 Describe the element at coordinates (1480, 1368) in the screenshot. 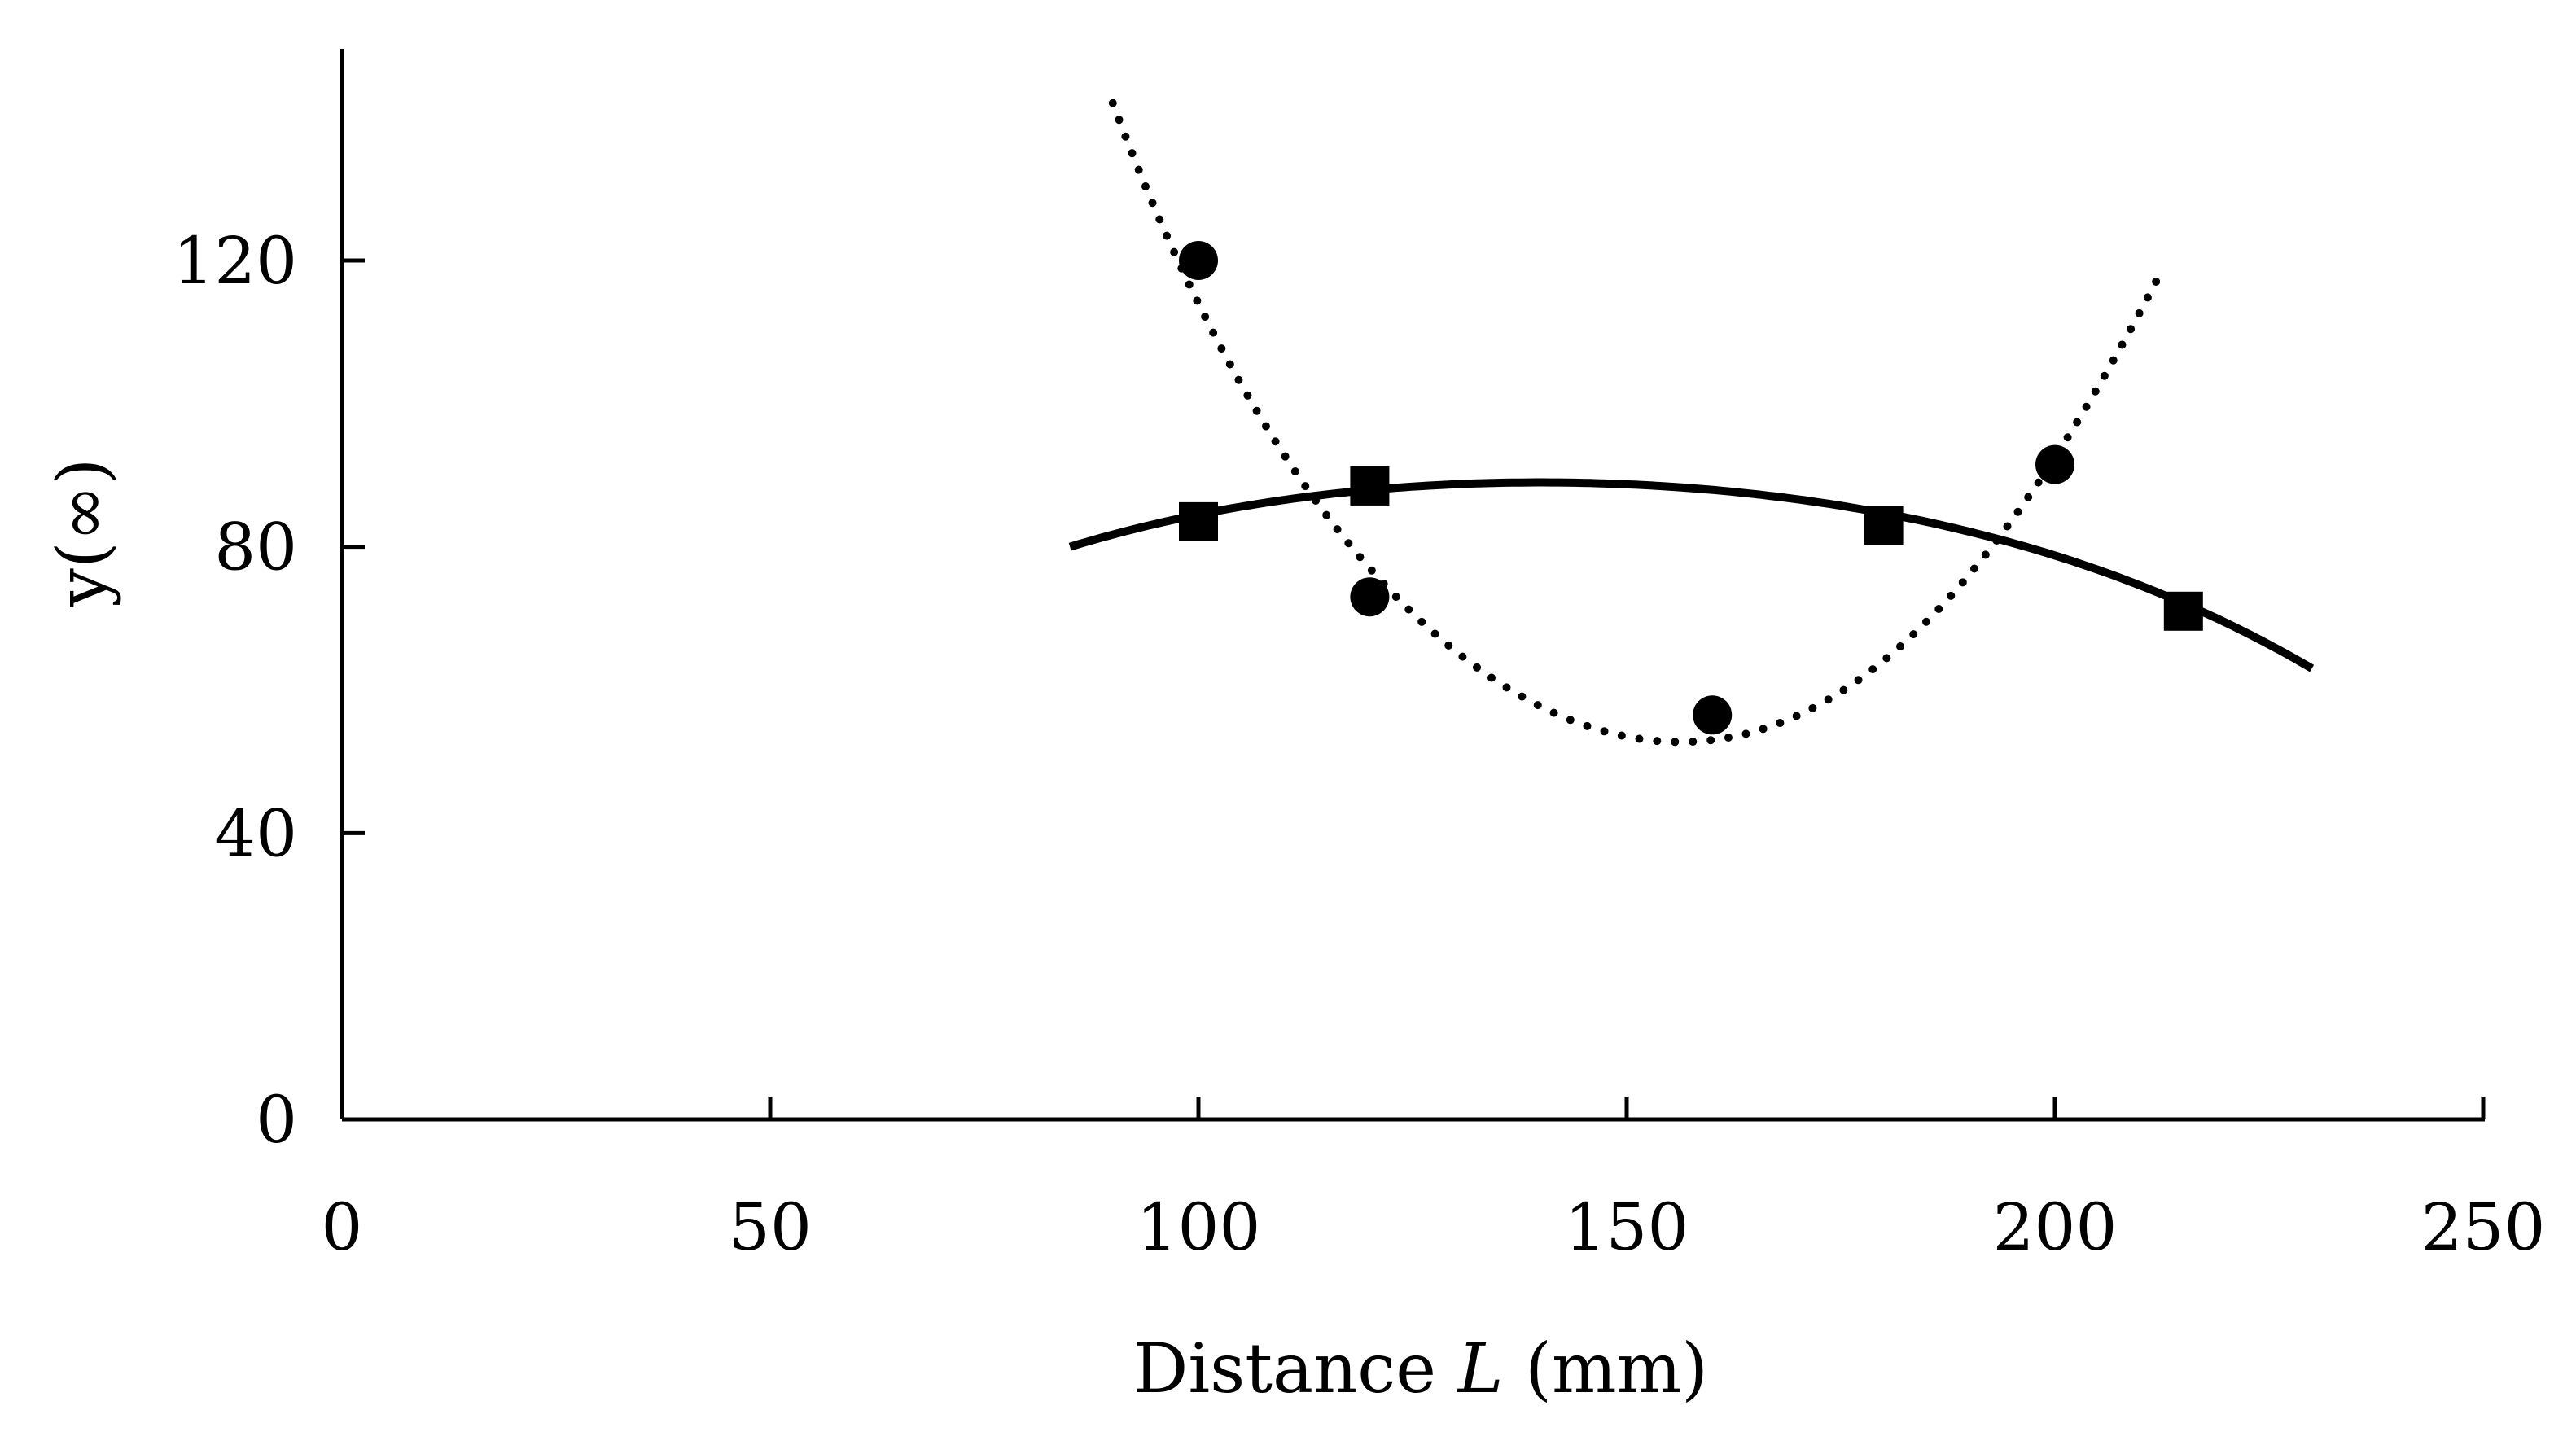

I see `x-axis-title-variable: L` at that location.